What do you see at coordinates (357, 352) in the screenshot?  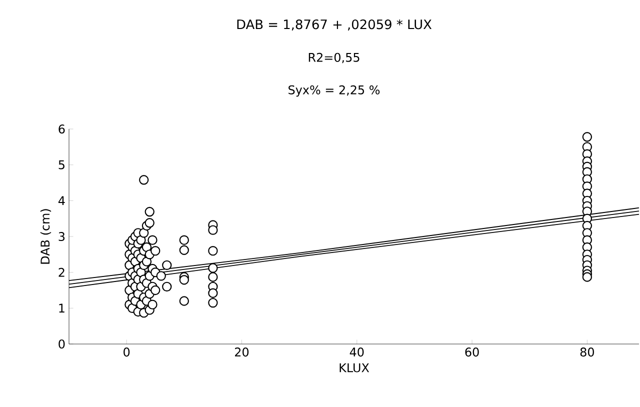 I see `x-tick-label: 40` at bounding box center [357, 352].